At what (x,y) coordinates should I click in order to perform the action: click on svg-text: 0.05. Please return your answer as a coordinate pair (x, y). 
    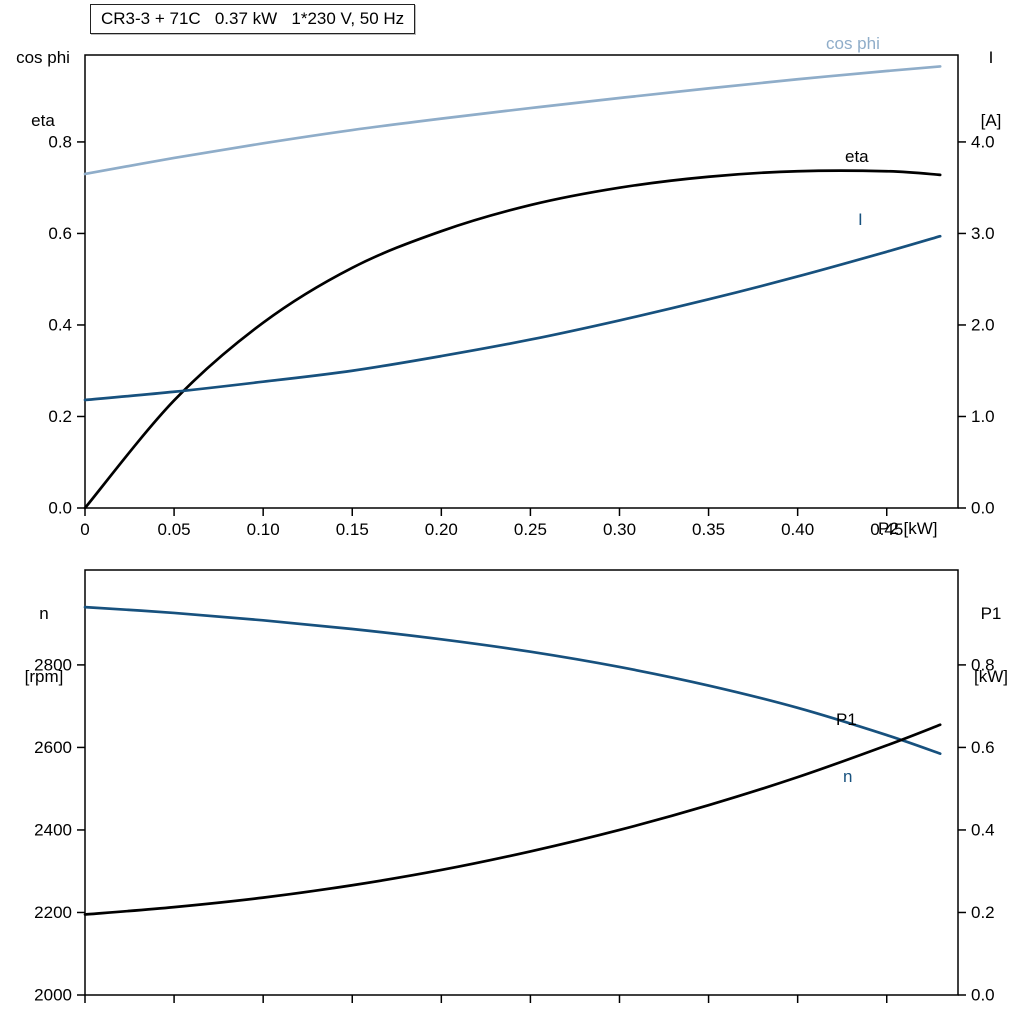
    Looking at the image, I should click on (174, 529).